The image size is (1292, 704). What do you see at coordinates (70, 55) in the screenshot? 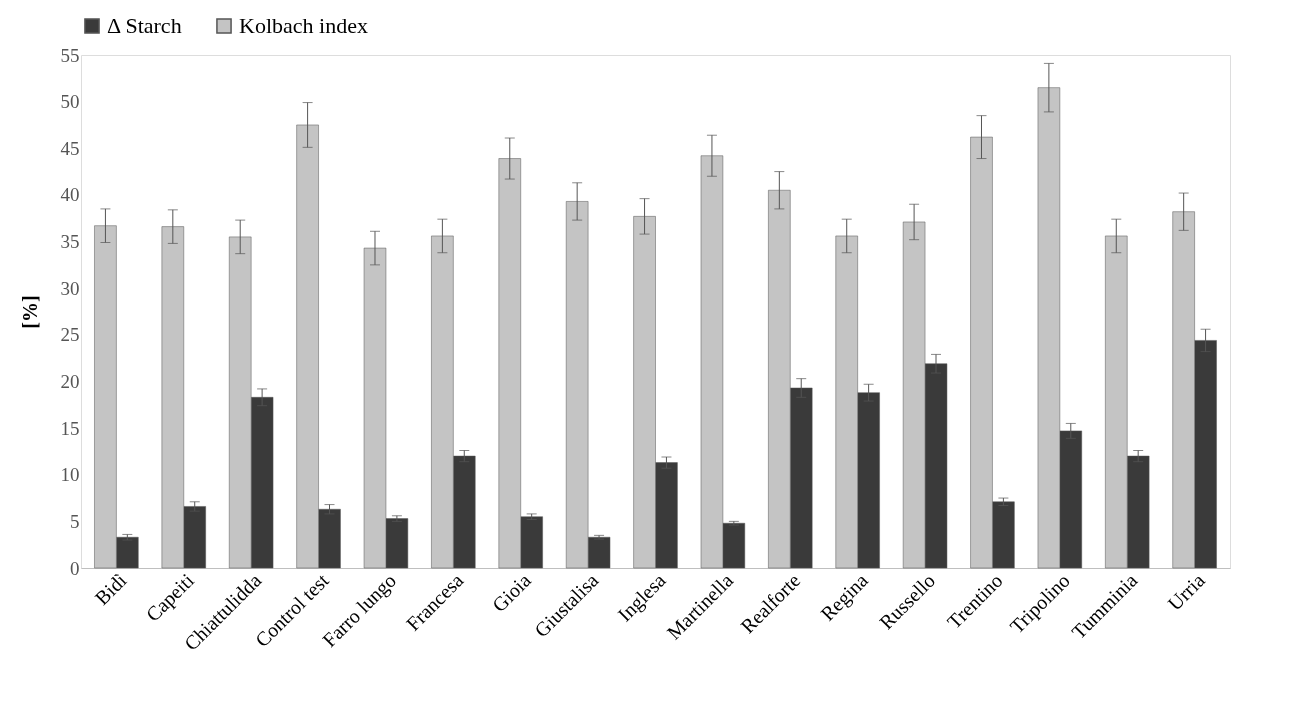
I see `y-tick-label: 55` at bounding box center [70, 55].